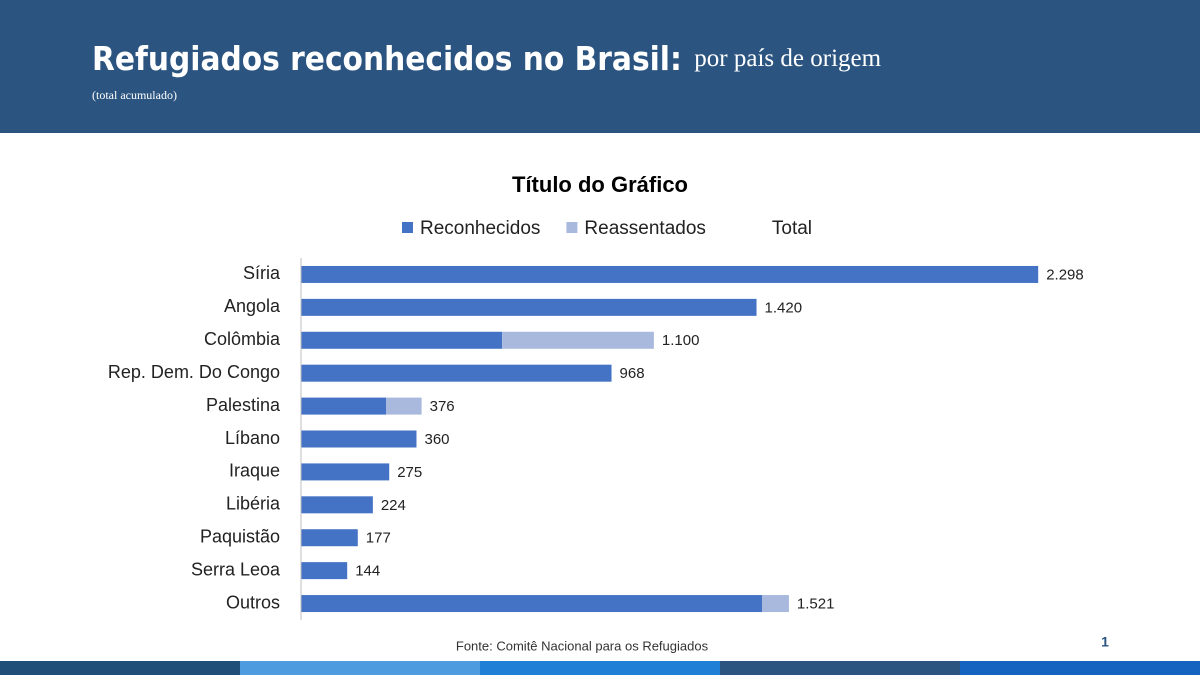 This screenshot has height=680, width=1200. Describe the element at coordinates (387, 58) in the screenshot. I see `title-main: Refugiados reconhecidos no Brasil:` at that location.